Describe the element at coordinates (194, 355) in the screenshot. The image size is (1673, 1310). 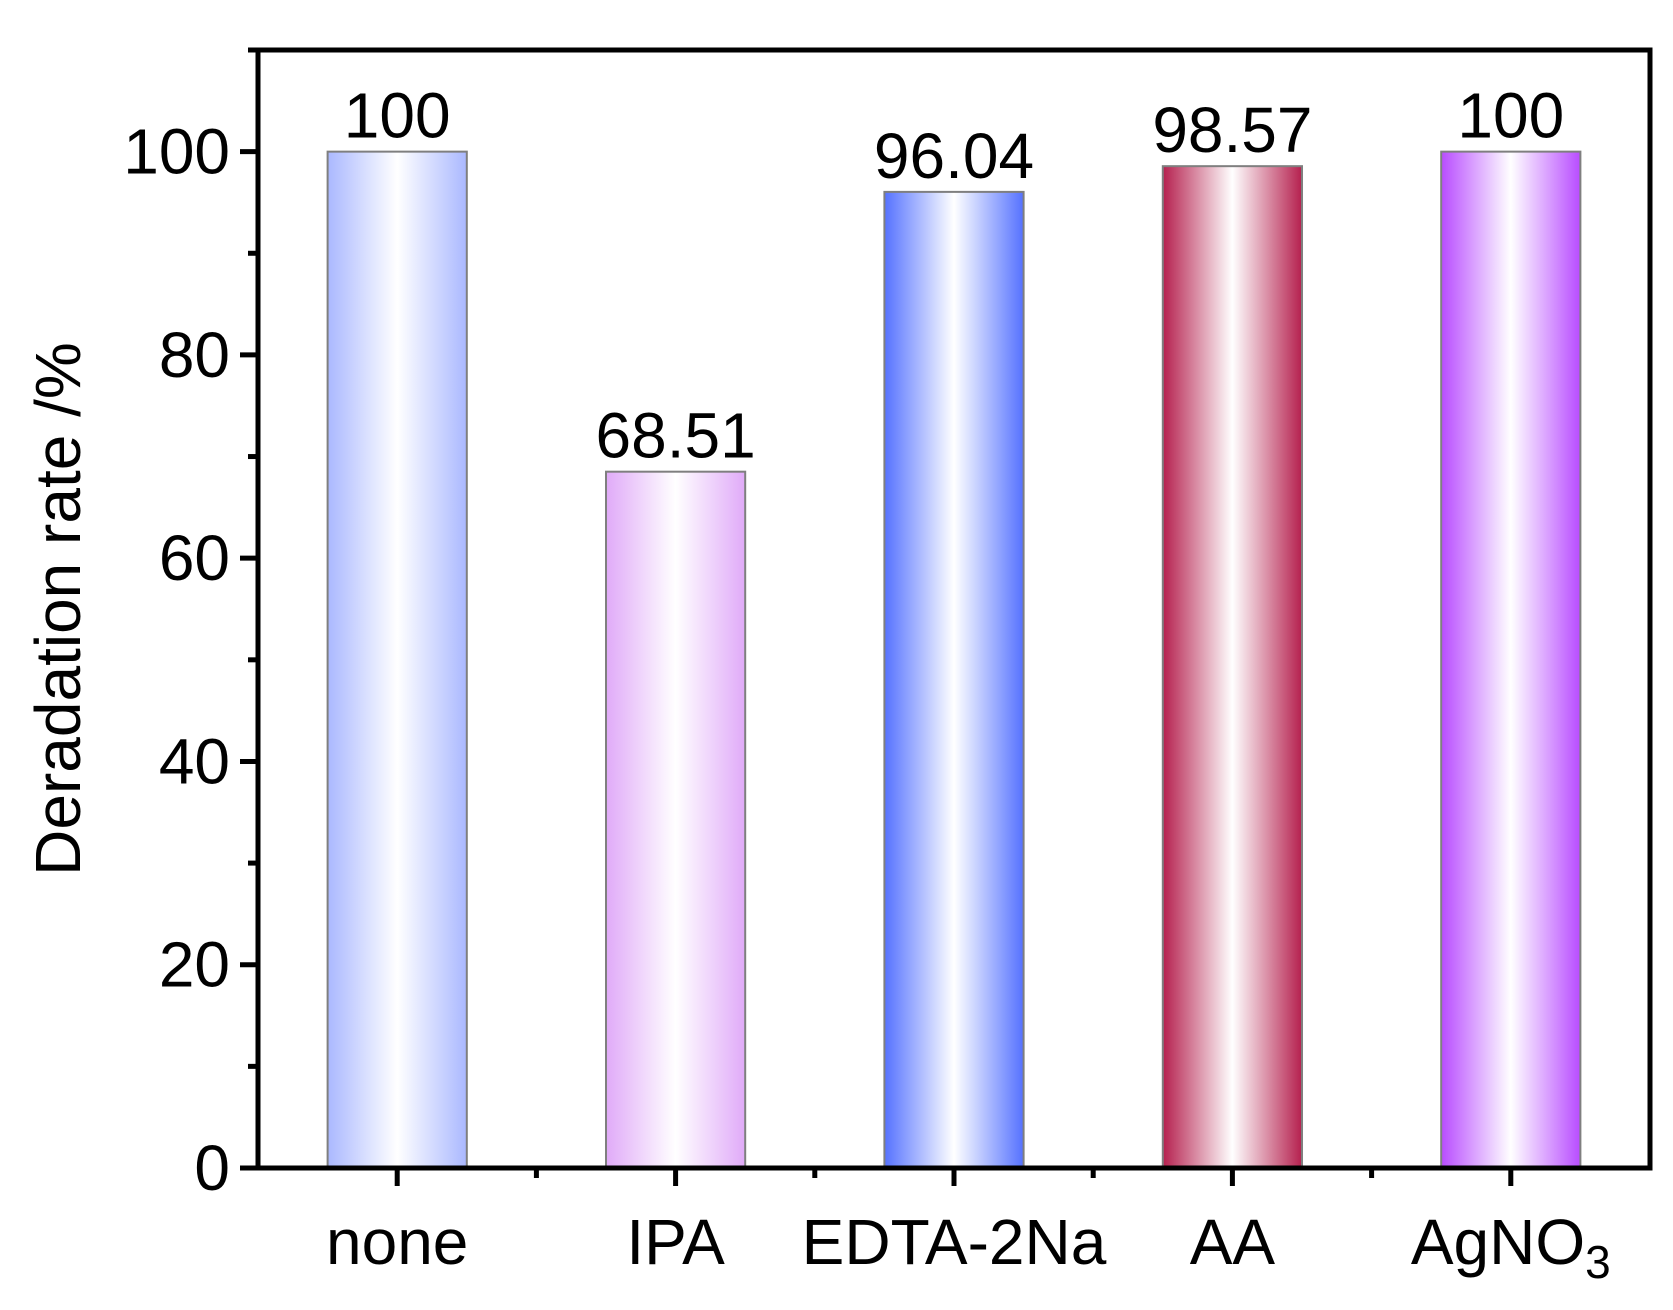
I see `y-tick-label: 80` at that location.